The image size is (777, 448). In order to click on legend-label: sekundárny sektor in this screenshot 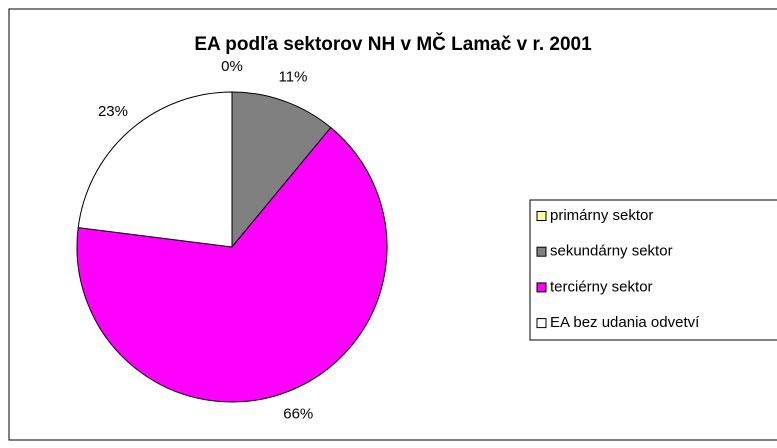, I will do `click(611, 251)`.